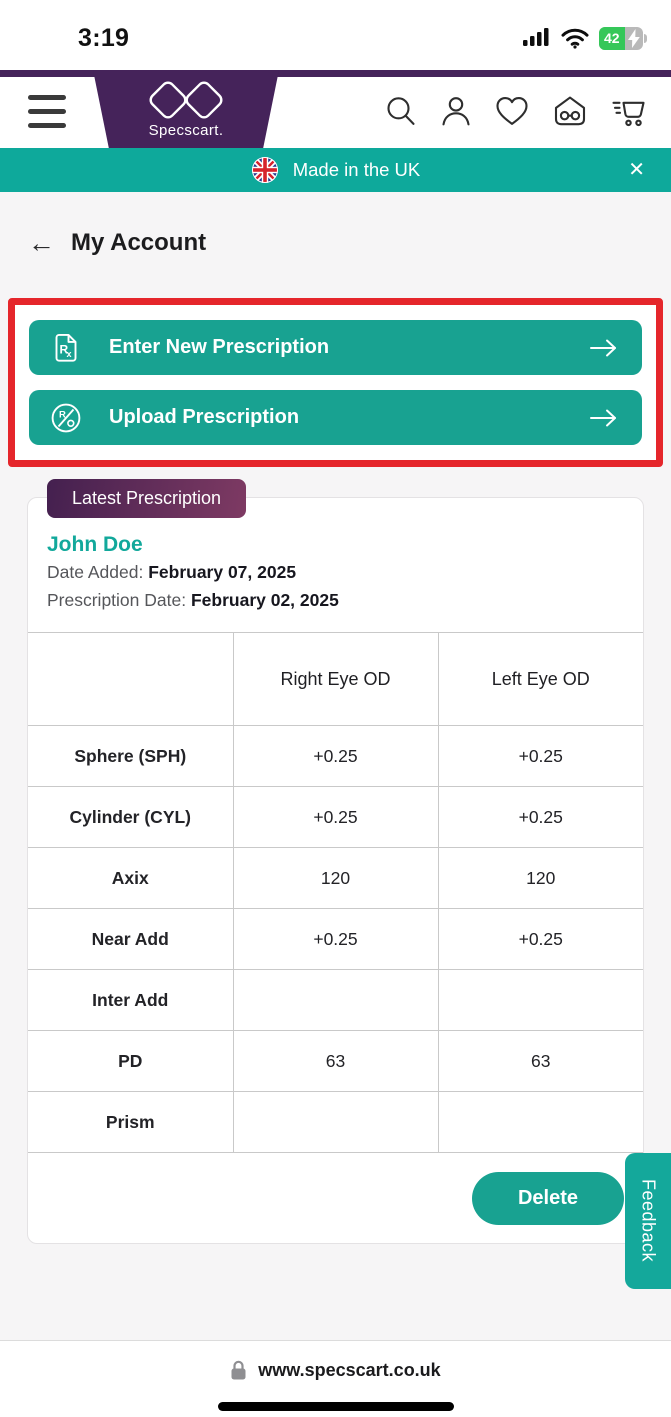 This screenshot has width=671, height=1417. I want to click on charging-bolt-icon, so click(634, 38).